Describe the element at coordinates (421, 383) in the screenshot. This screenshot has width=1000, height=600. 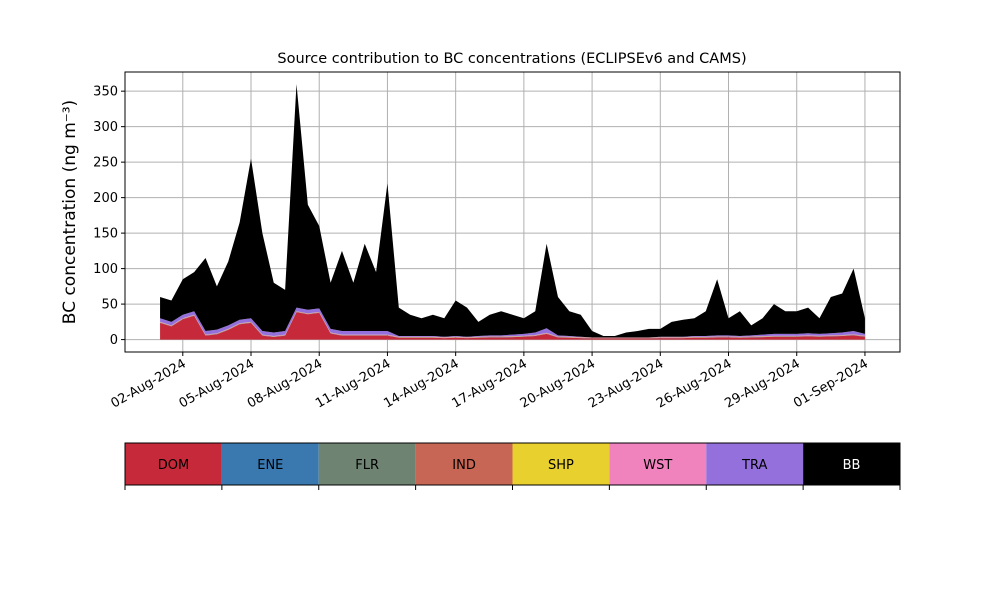
I see `x-tick-label: 14-Aug-2024` at that location.